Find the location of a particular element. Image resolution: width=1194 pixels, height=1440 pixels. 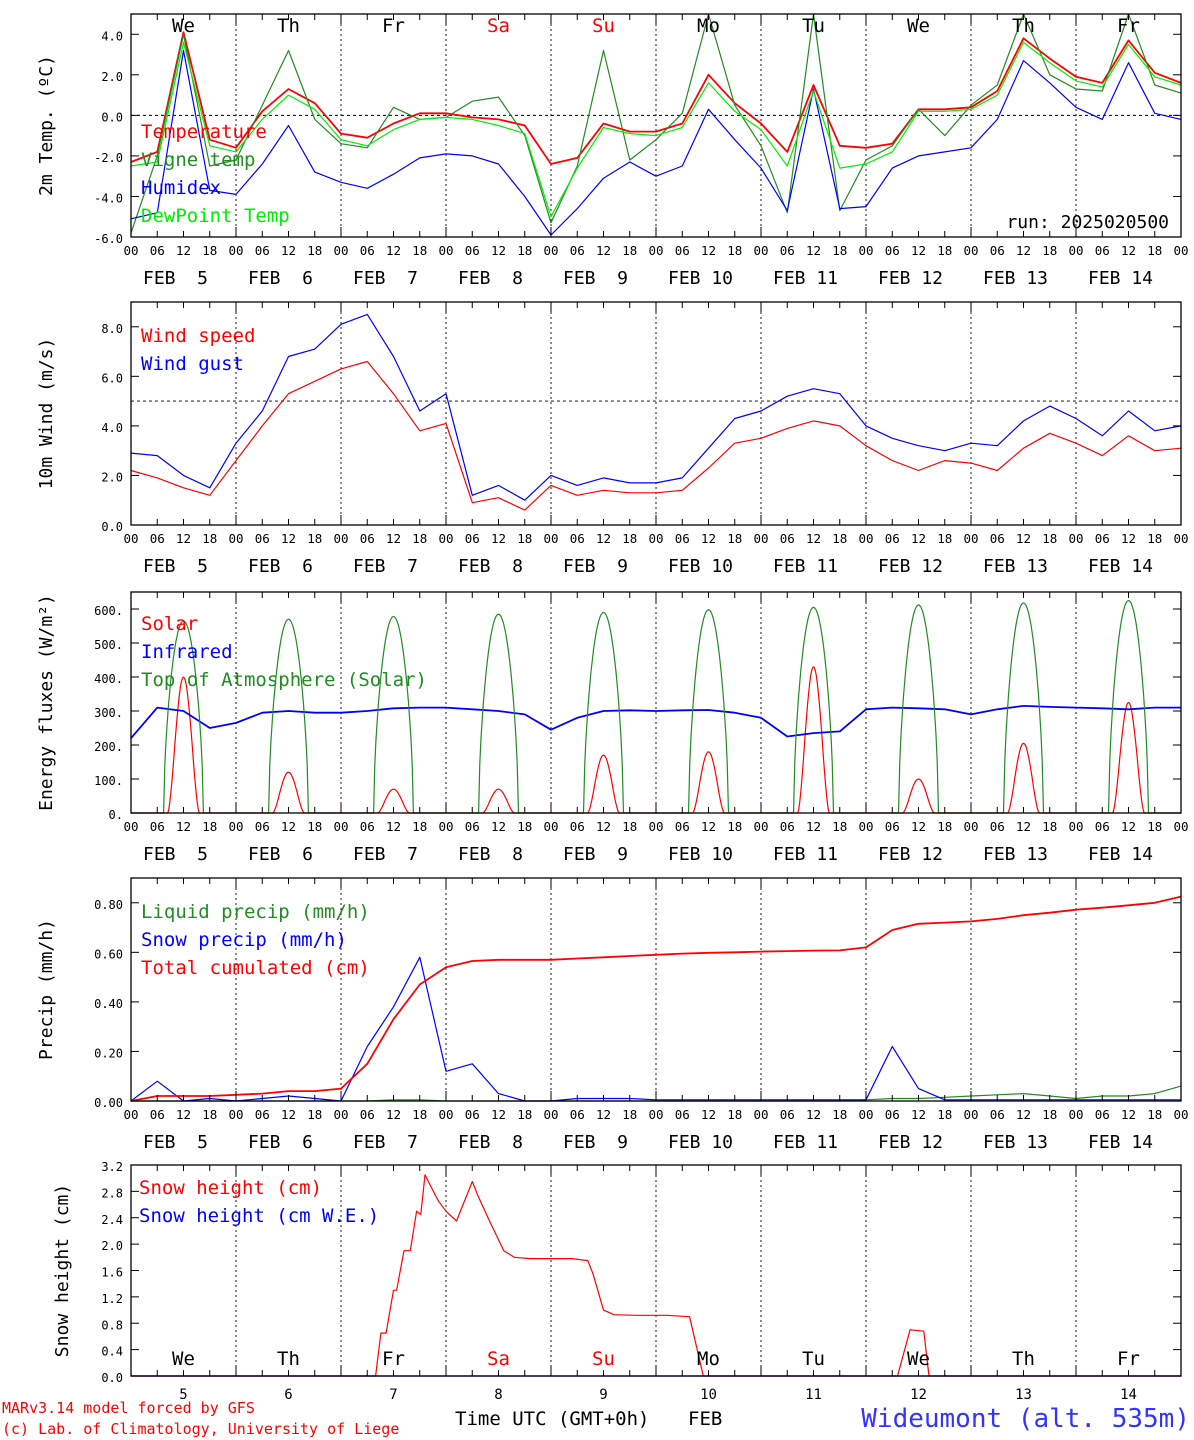

day-number-label: 11 is located at coordinates (813, 1395).